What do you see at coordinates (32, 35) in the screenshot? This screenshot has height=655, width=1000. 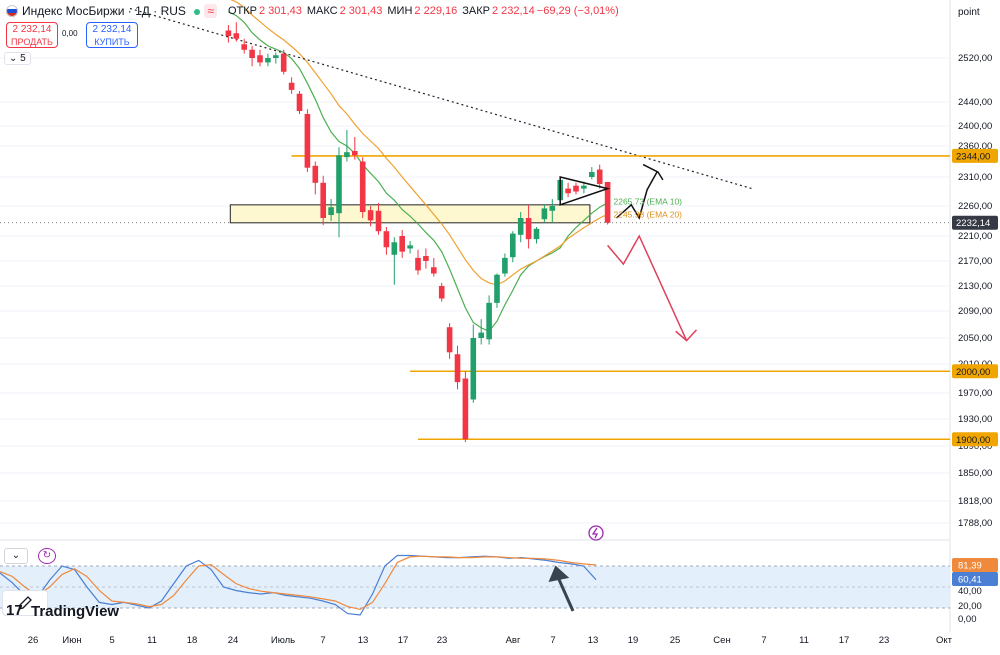 I see `sell-button: 2 232,14 ПРОДАТЬ` at bounding box center [32, 35].